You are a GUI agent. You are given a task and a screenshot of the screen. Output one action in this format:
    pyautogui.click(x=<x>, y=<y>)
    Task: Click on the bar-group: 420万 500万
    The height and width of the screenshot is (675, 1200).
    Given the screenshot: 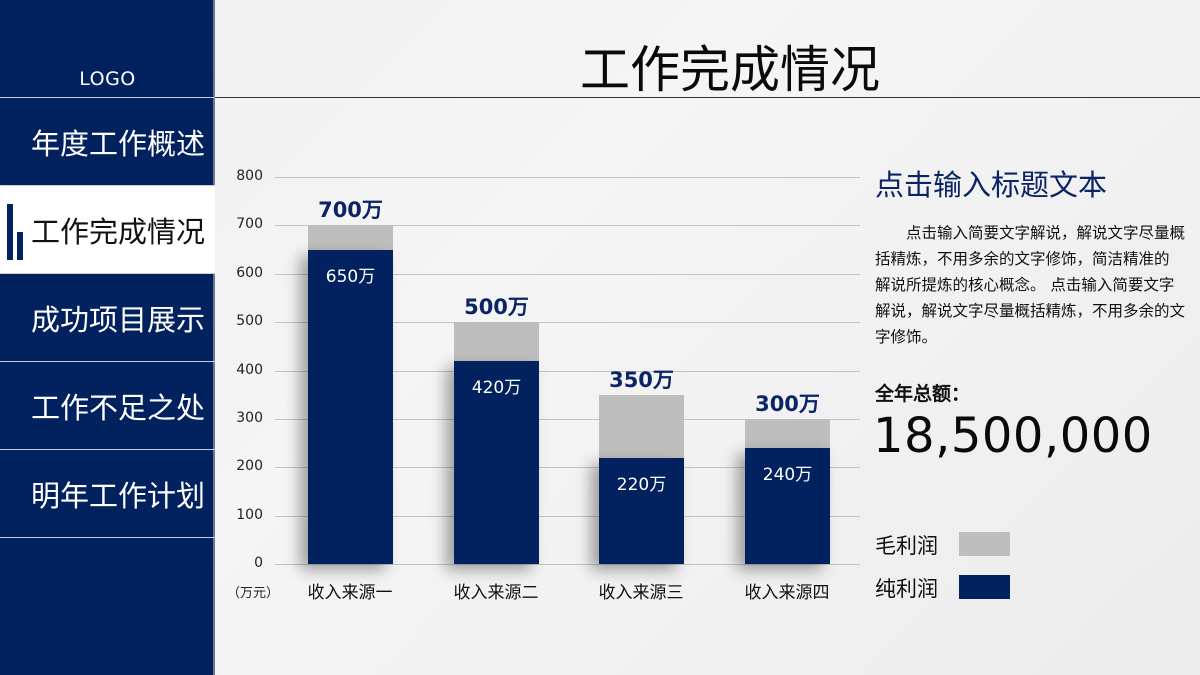 What is the action you would take?
    pyautogui.click(x=496, y=380)
    